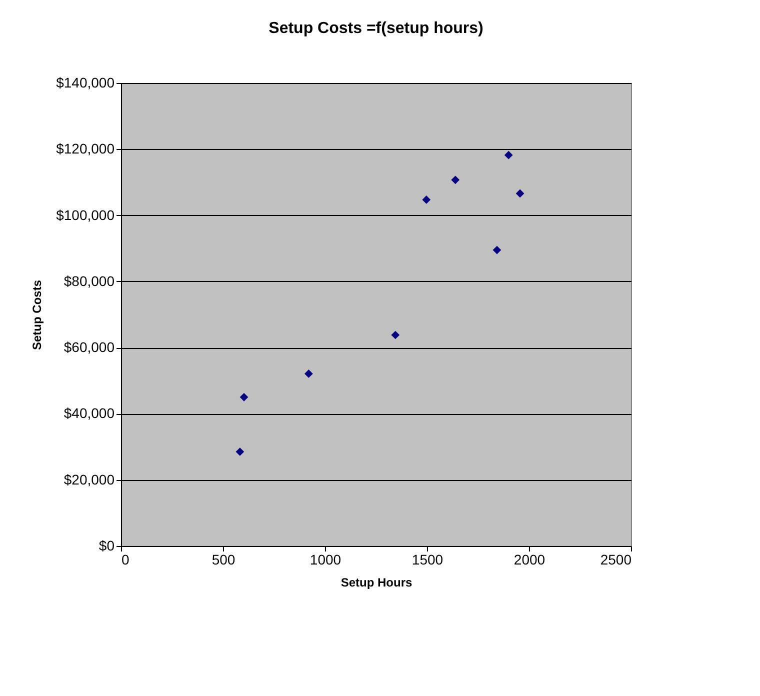  Describe the element at coordinates (616, 560) in the screenshot. I see `x-tick-label: 2500` at that location.